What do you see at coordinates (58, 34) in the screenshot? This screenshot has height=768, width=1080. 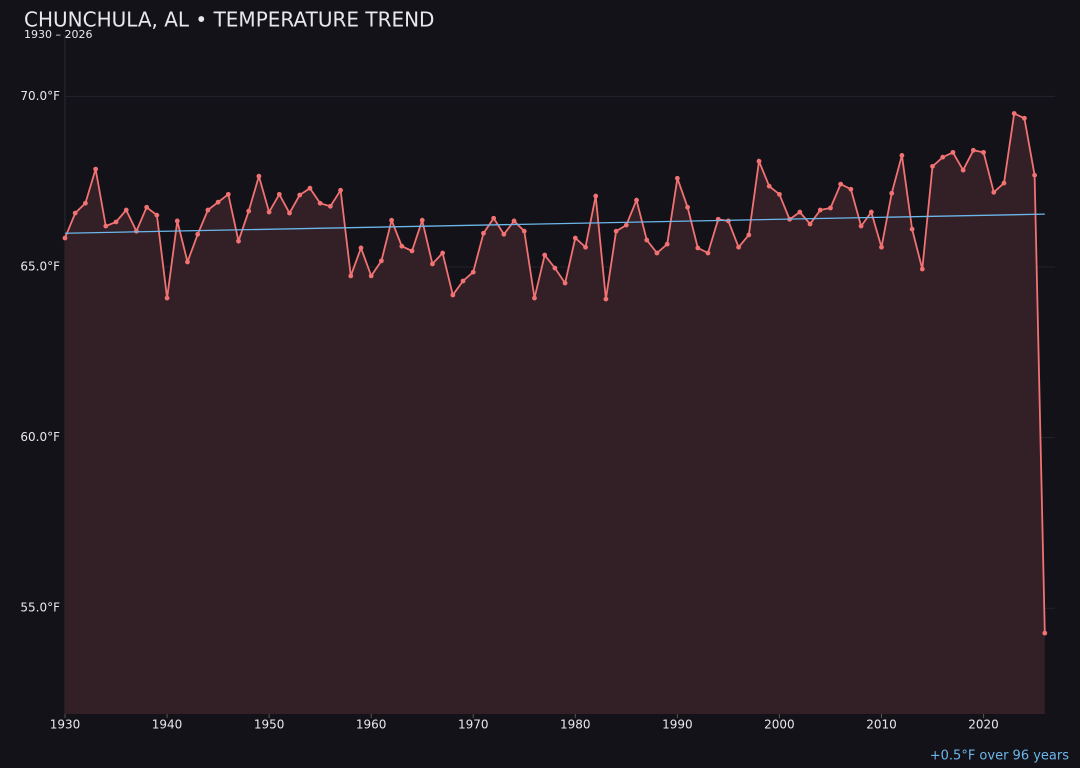 I see `chart-subtitle: 1930 – 2026` at bounding box center [58, 34].